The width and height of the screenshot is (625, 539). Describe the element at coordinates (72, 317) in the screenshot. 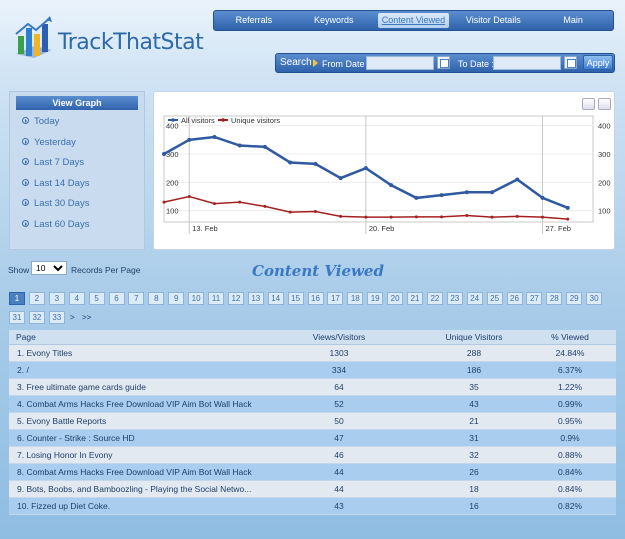

I see `next-page-link: >` at that location.